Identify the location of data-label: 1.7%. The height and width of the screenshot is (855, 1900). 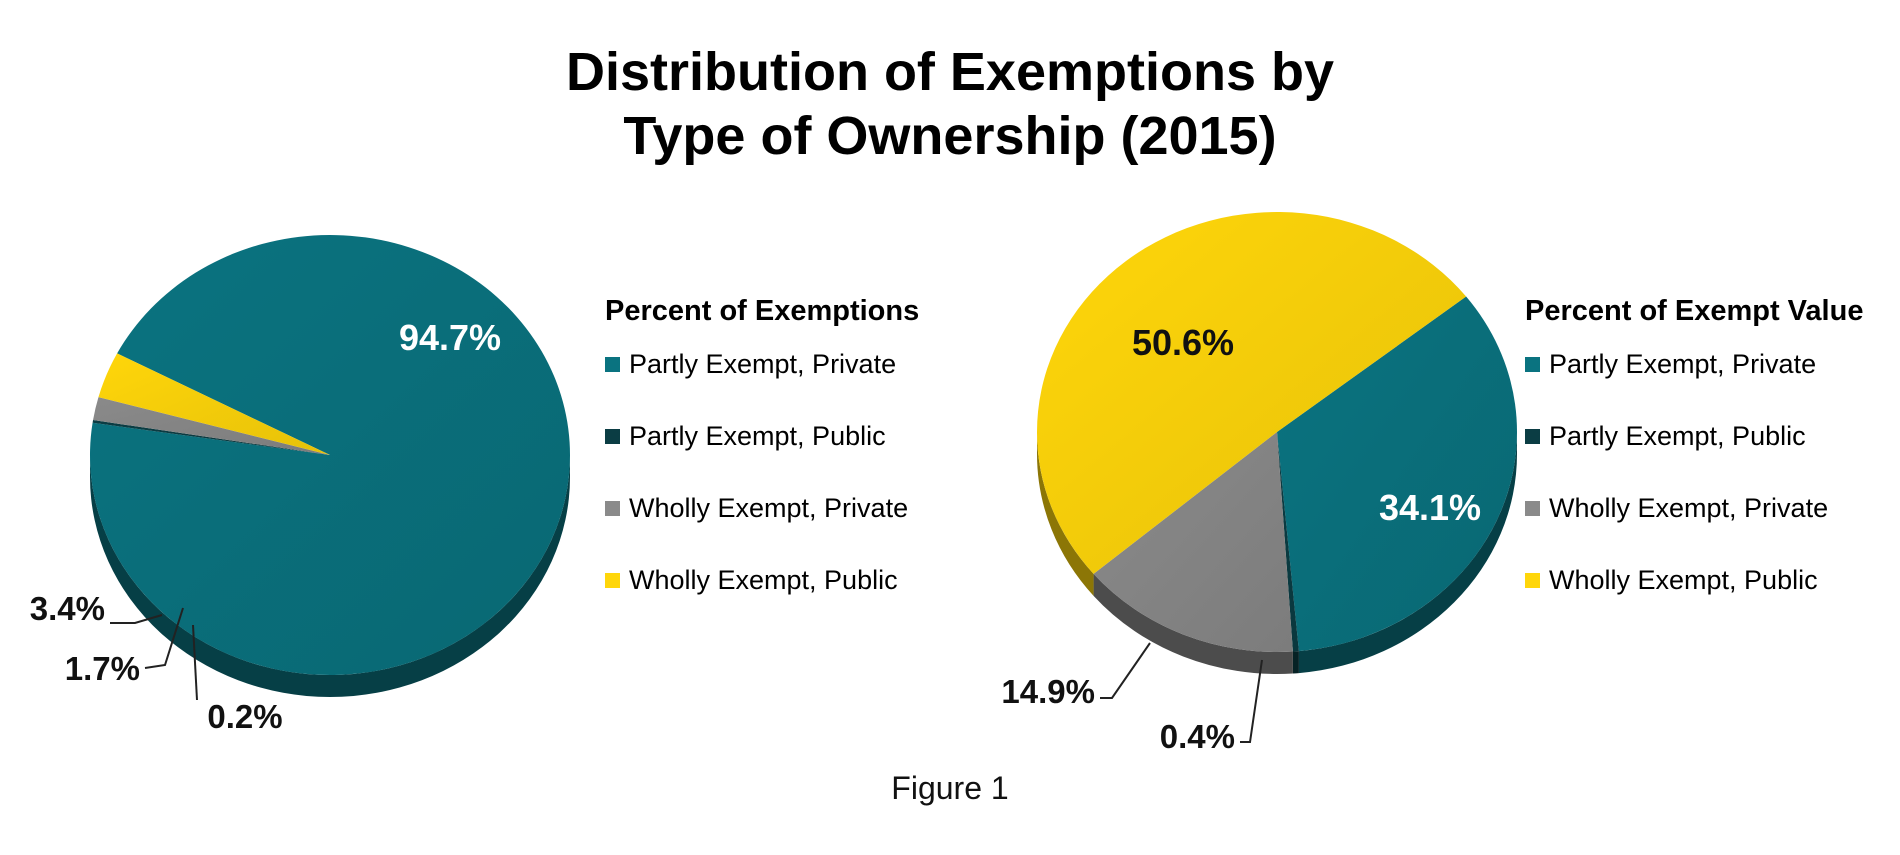
(102, 668).